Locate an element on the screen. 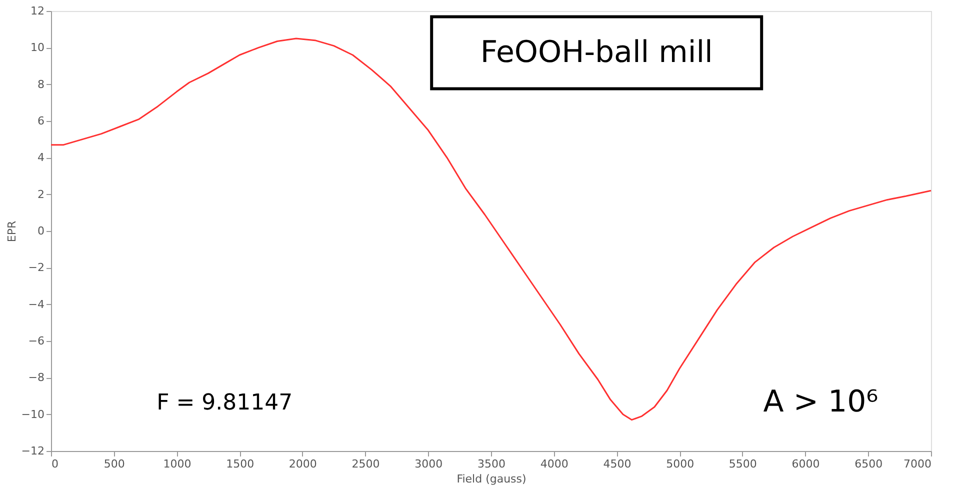  y-axis-title: EPR is located at coordinates (11, 231).